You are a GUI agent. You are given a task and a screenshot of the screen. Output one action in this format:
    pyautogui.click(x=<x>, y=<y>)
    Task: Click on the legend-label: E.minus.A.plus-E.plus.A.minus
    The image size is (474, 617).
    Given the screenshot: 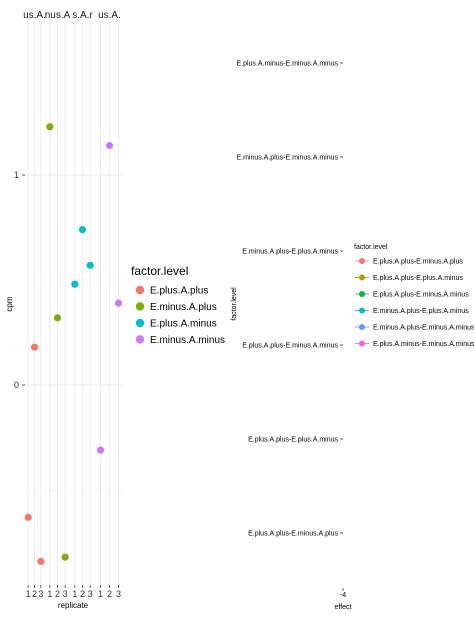 What is the action you would take?
    pyautogui.click(x=421, y=311)
    